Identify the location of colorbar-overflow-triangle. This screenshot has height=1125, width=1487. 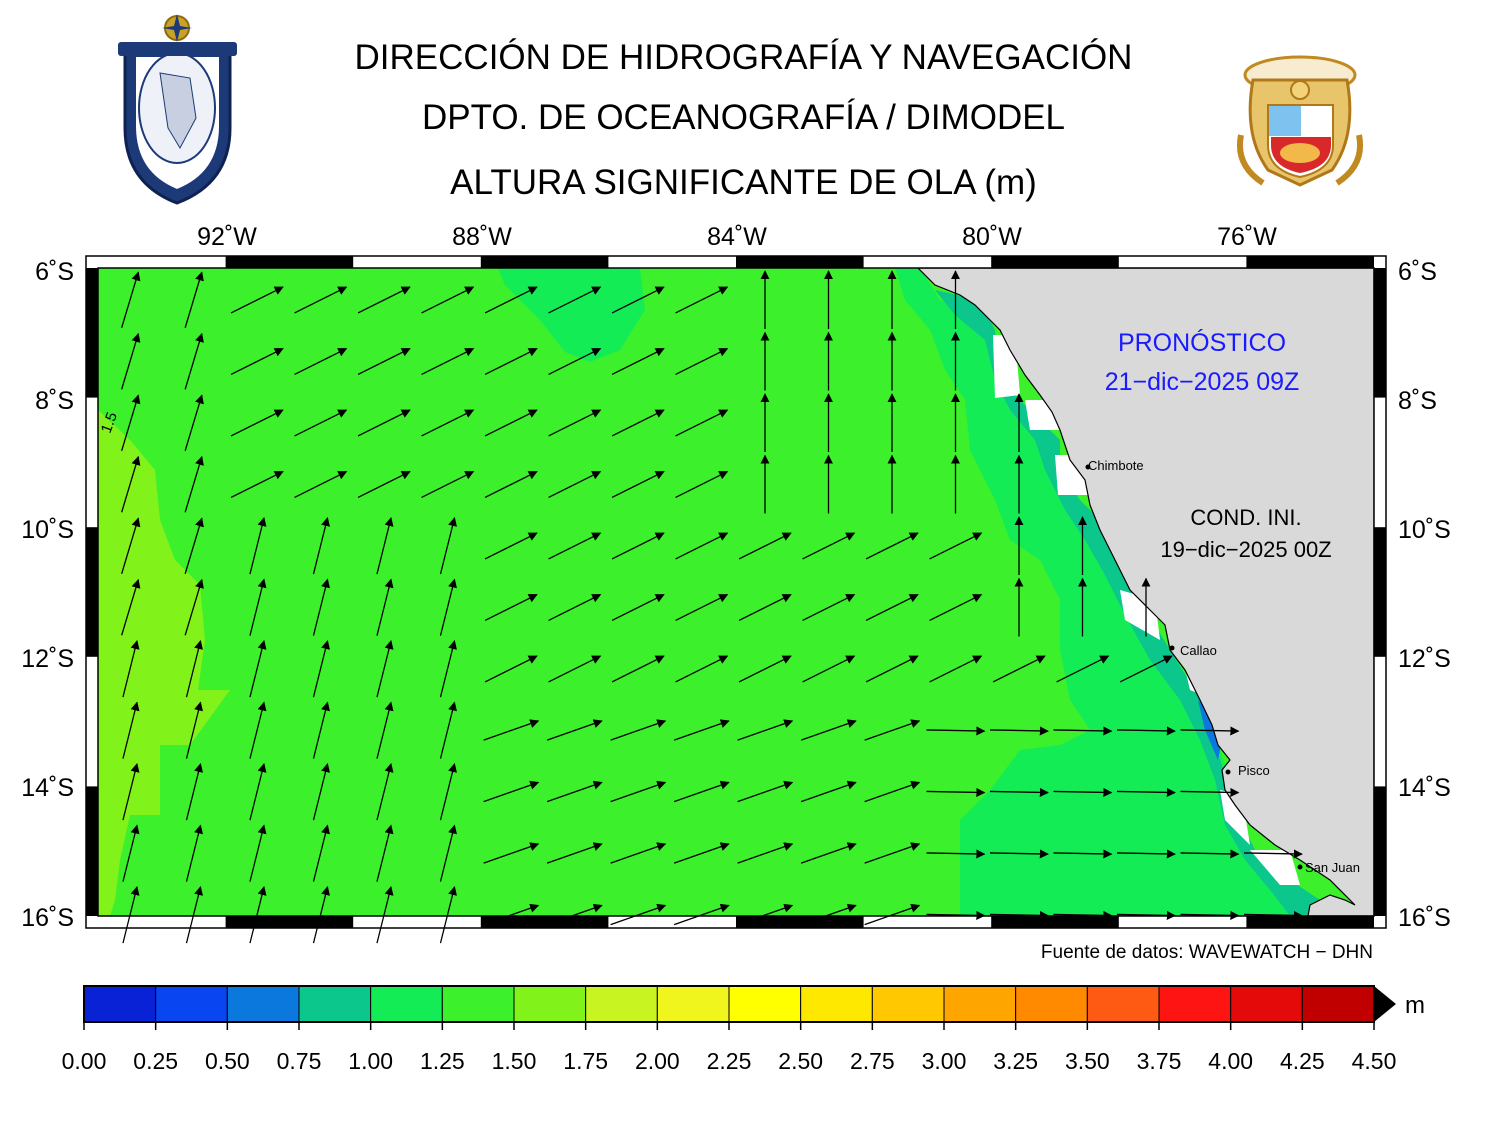
(1385, 1004).